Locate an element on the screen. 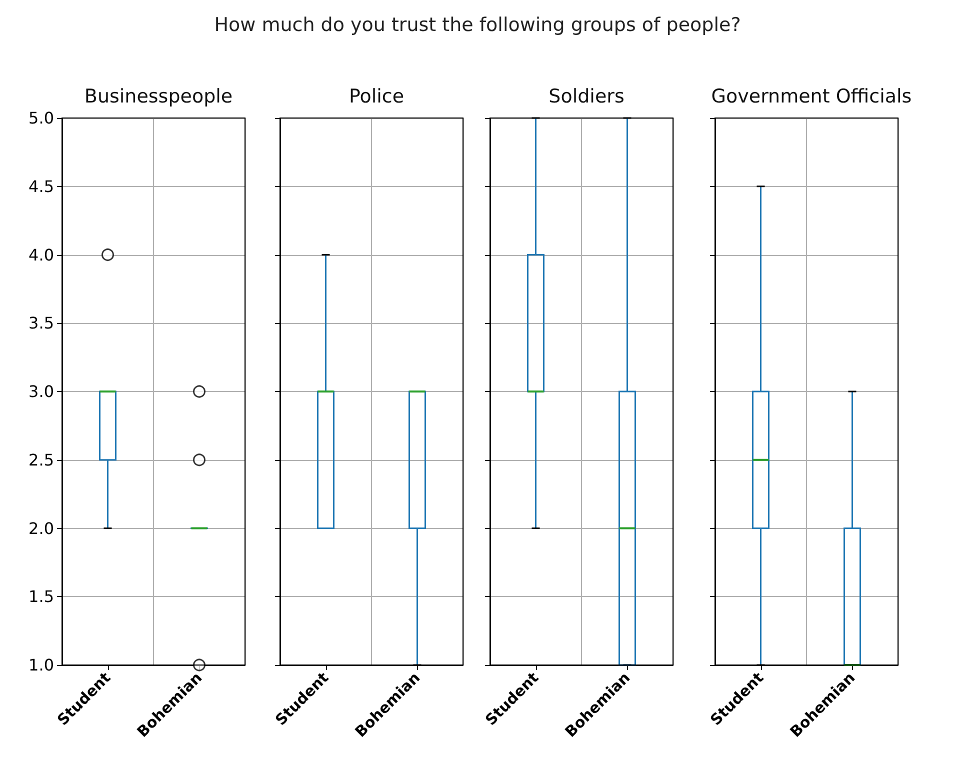 This screenshot has width=955, height=776. chart-title: Police is located at coordinates (376, 97).